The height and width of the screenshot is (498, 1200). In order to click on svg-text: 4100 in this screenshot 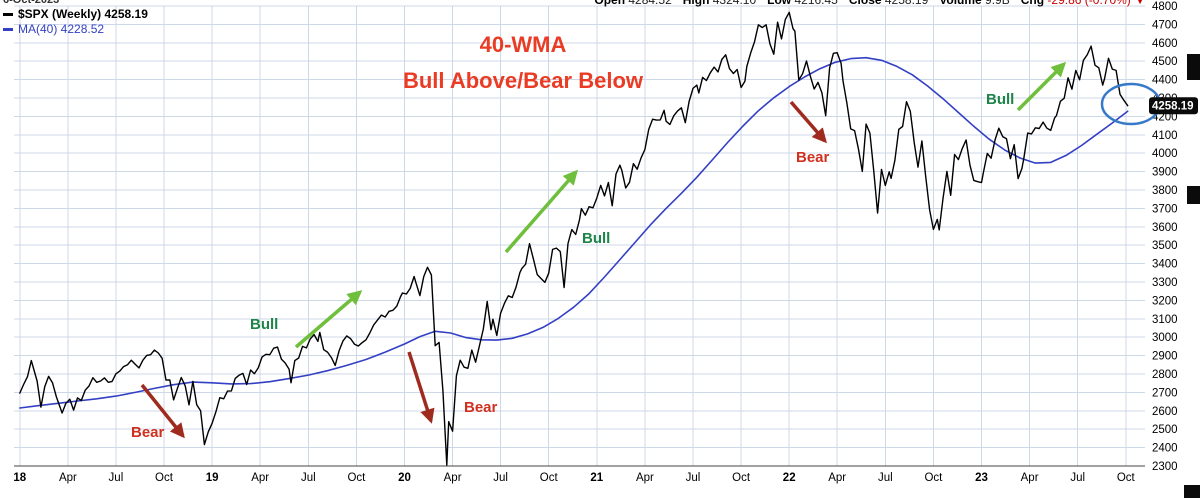, I will do `click(1165, 136)`.